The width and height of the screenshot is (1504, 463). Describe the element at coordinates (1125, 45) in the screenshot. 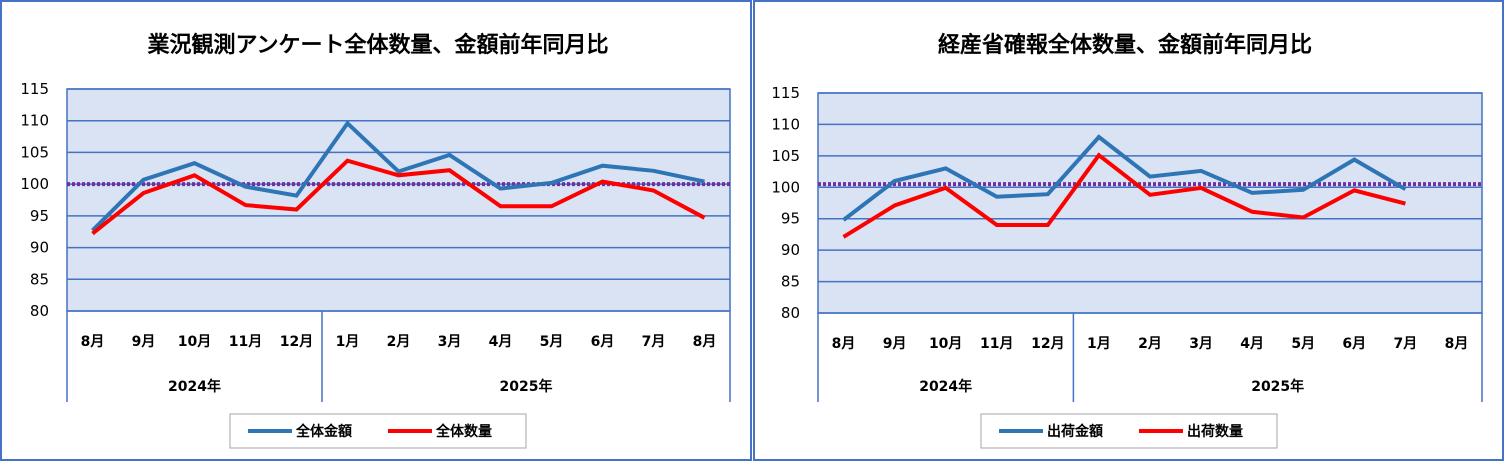

I see `chart-title: 経産省確報全体数量、金額前年同月比` at that location.